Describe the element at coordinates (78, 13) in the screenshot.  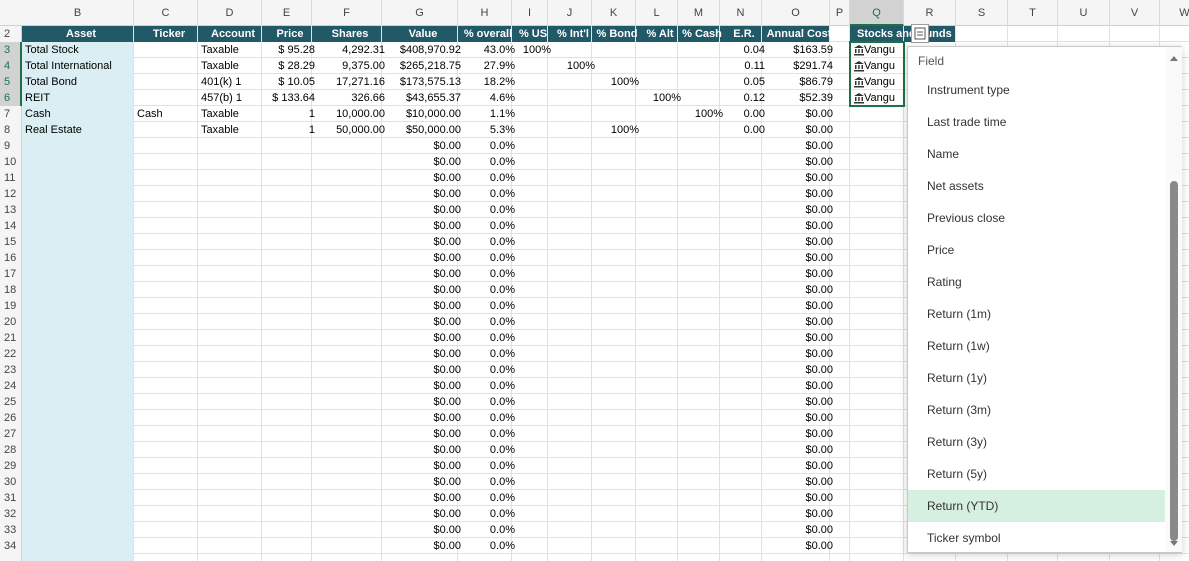
I see `column-letter: B` at that location.